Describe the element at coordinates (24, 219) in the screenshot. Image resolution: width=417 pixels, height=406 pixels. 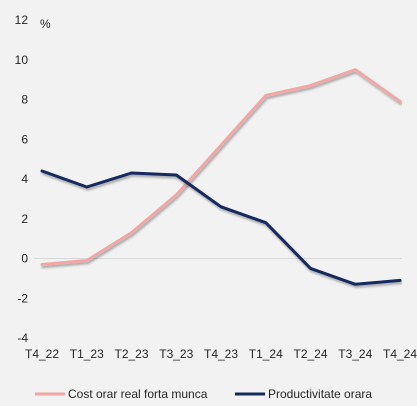
I see `y-tick-label: 2` at that location.